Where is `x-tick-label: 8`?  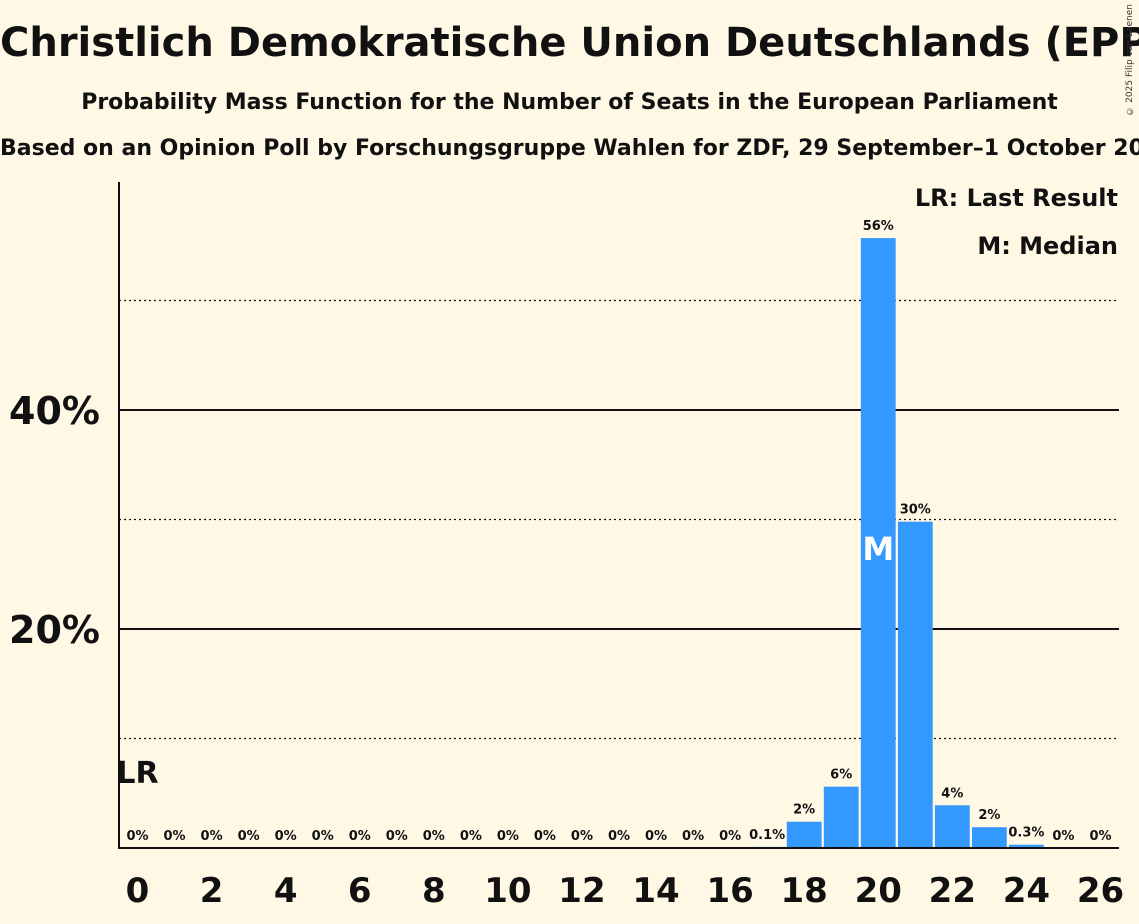 x-tick-label: 8 is located at coordinates (434, 891).